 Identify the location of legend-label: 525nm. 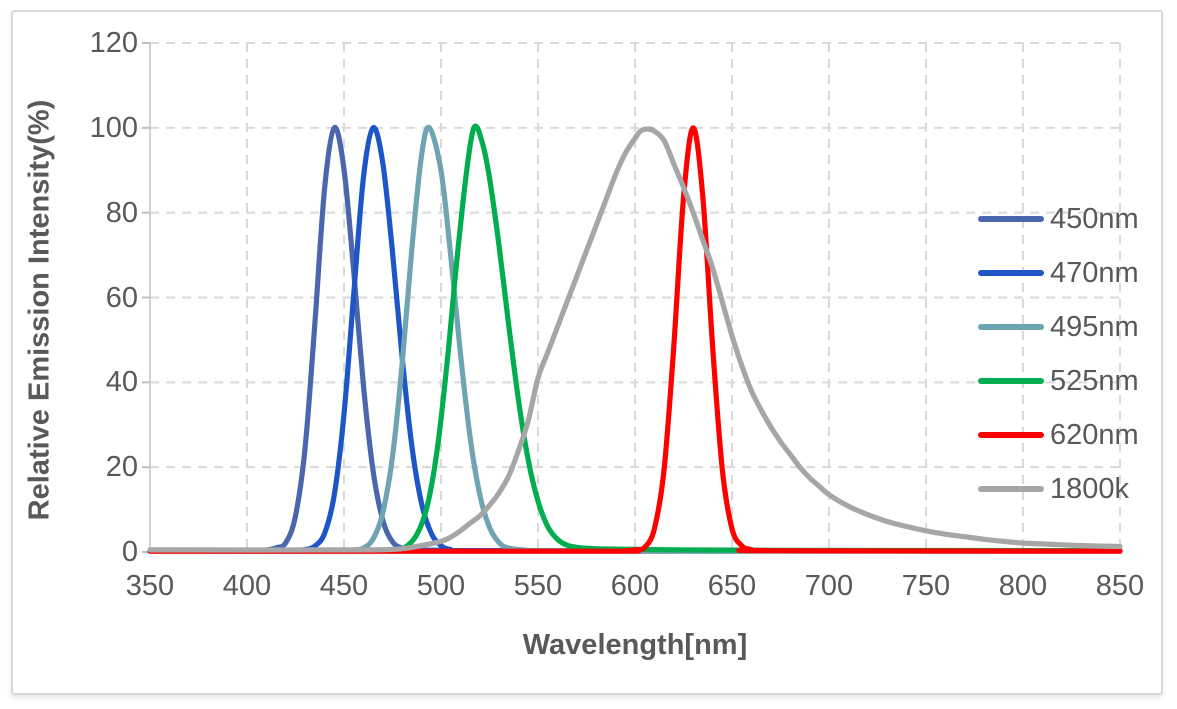
(1094, 381).